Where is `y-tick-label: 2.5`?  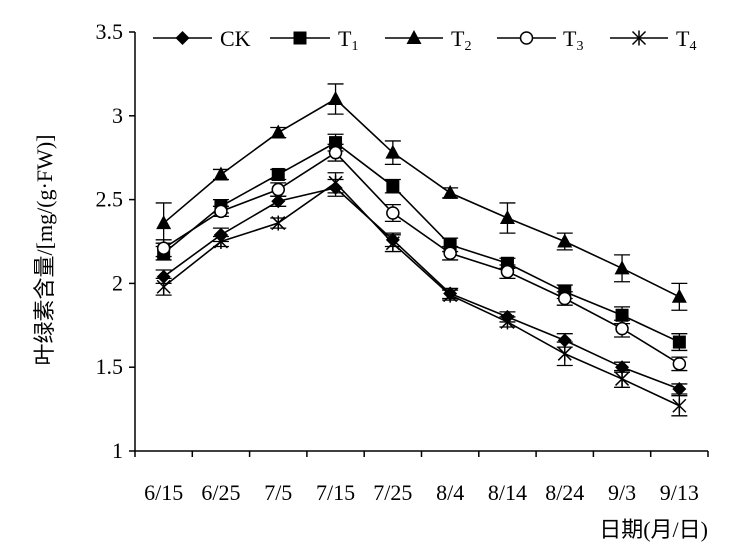 y-tick-label: 2.5 is located at coordinates (110, 199).